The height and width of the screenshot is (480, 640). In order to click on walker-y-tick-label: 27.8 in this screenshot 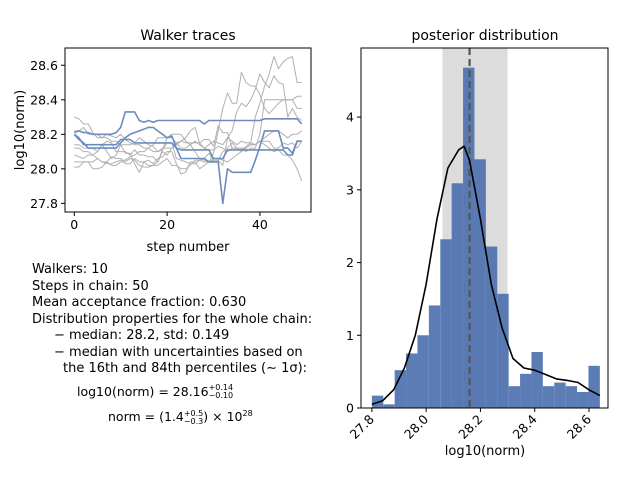, I will do `click(44, 203)`.